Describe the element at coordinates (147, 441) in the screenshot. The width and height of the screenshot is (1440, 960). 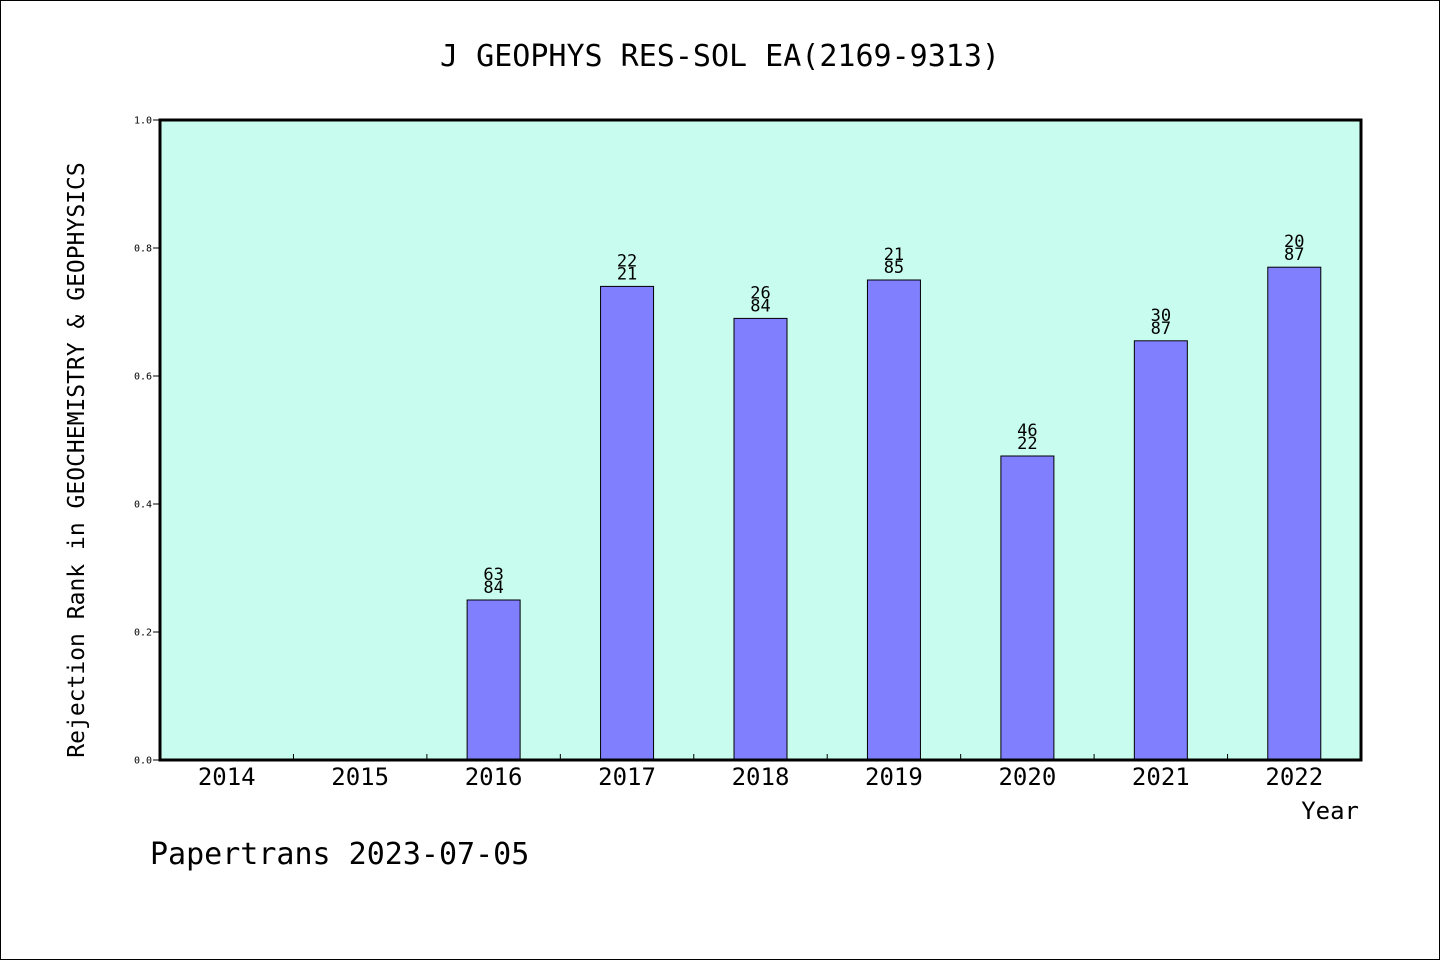
I see `y-axis: 0.0 0.2 0.4 0.6 0.8 1.0` at that location.